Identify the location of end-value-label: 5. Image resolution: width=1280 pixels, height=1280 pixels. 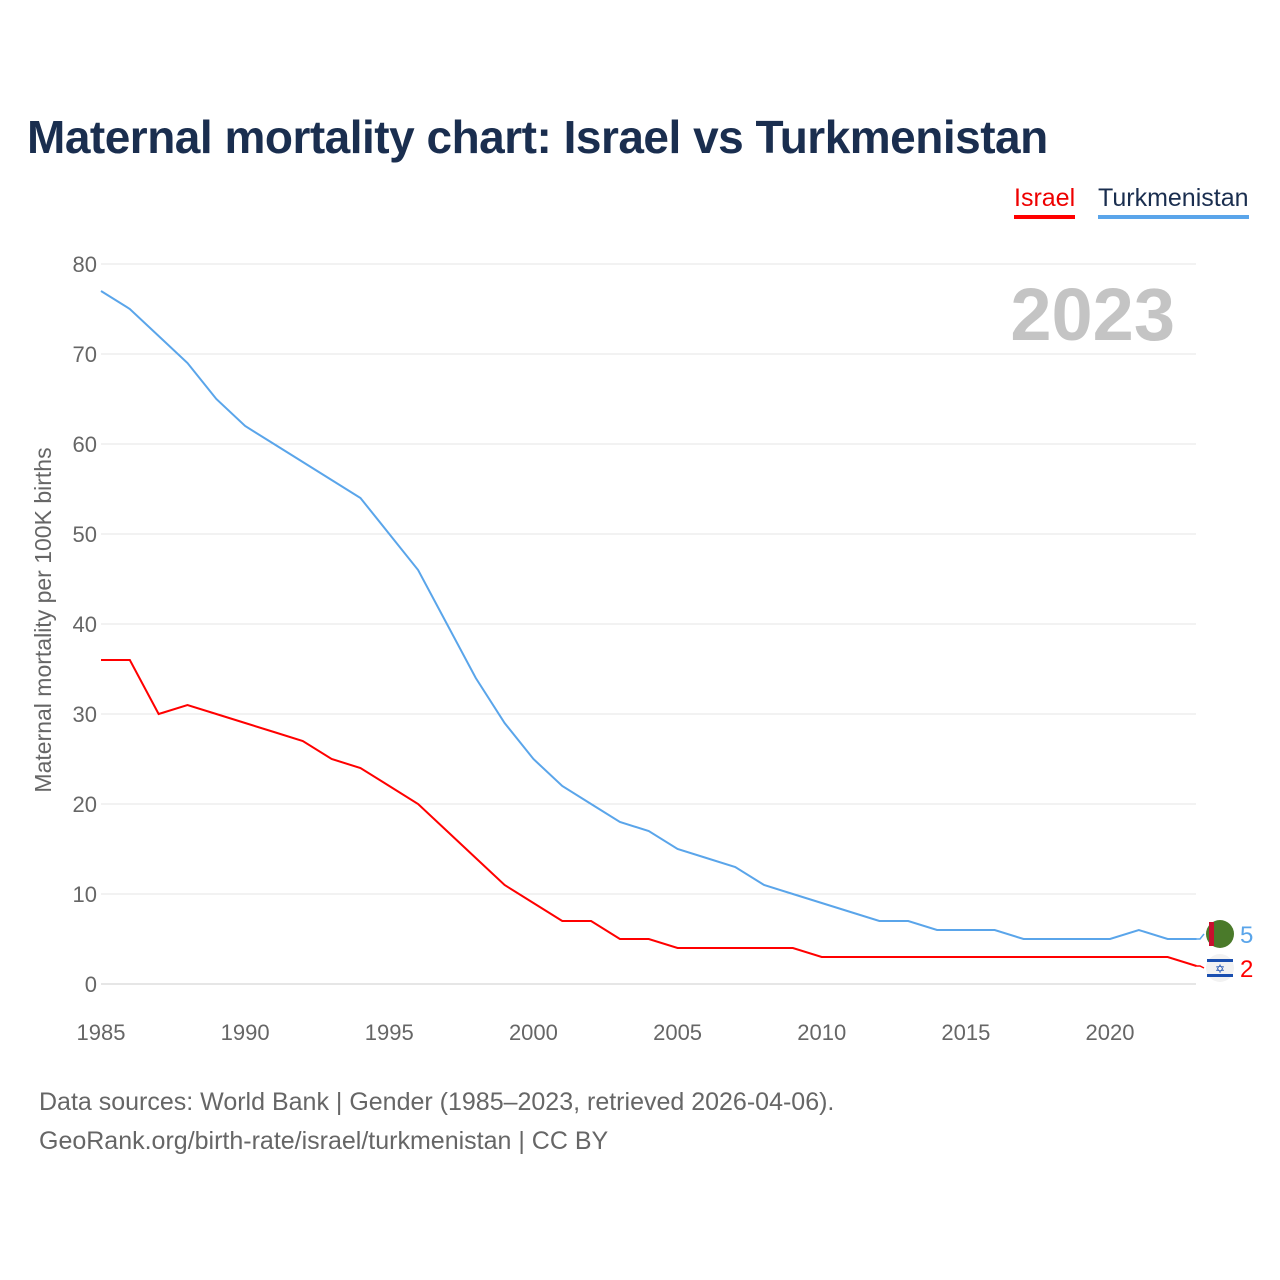
(1246, 935).